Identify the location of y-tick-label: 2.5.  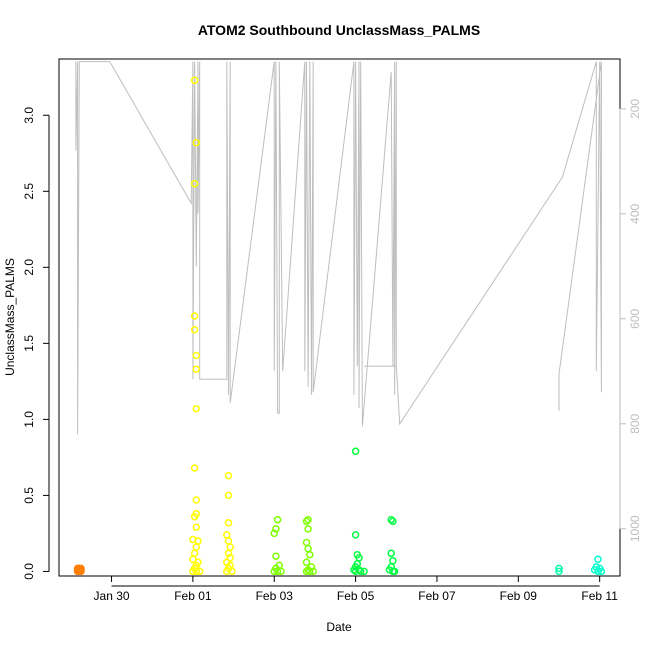
(29, 191).